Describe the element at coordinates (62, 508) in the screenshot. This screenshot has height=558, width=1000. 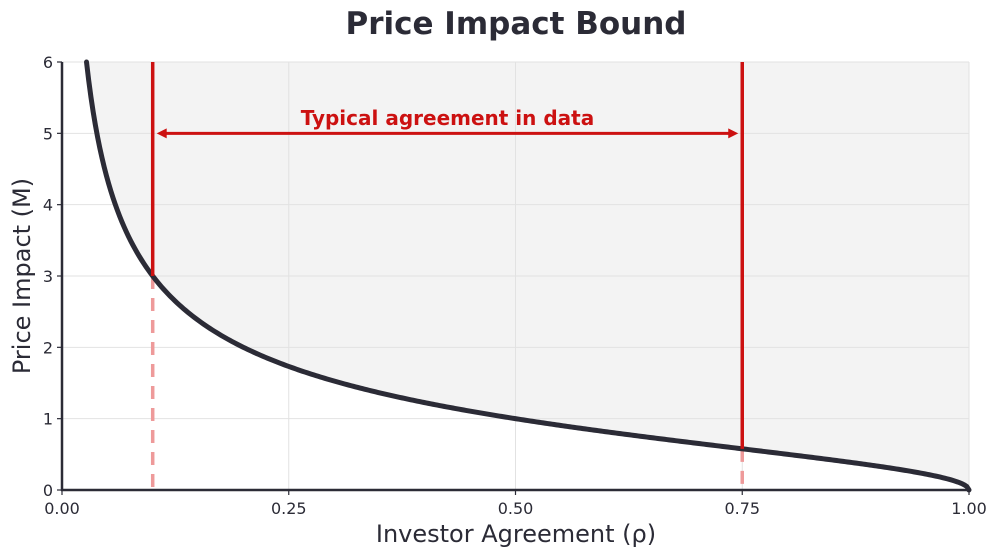
I see `x-tick-label: 0.00` at that location.